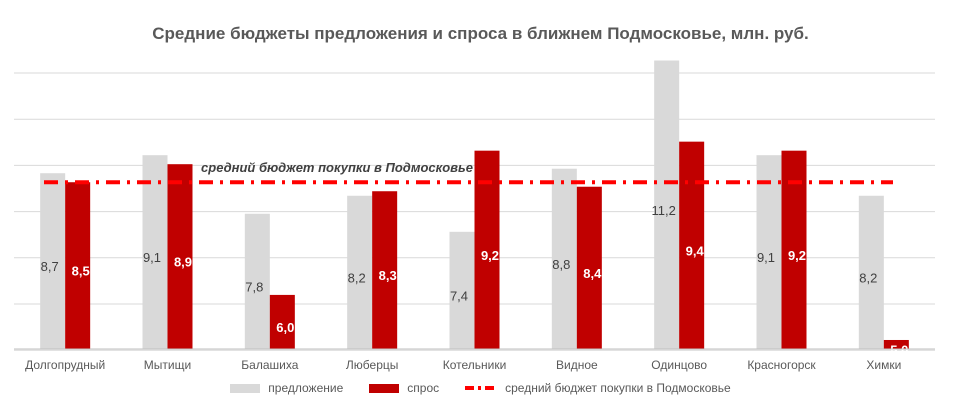 The height and width of the screenshot is (411, 961). Describe the element at coordinates (781, 365) in the screenshot. I see `category-label: Красногорск` at that location.